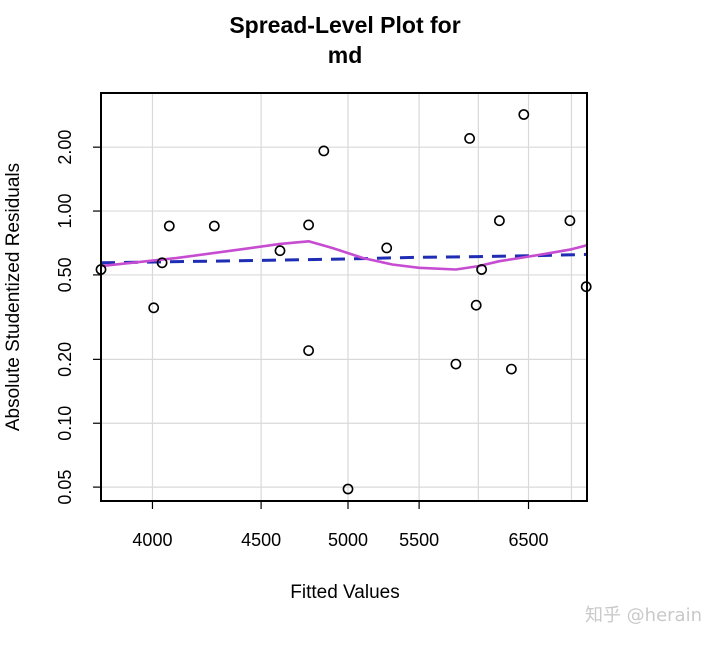  What do you see at coordinates (528, 540) in the screenshot?
I see `x-tick-label: 6500` at bounding box center [528, 540].